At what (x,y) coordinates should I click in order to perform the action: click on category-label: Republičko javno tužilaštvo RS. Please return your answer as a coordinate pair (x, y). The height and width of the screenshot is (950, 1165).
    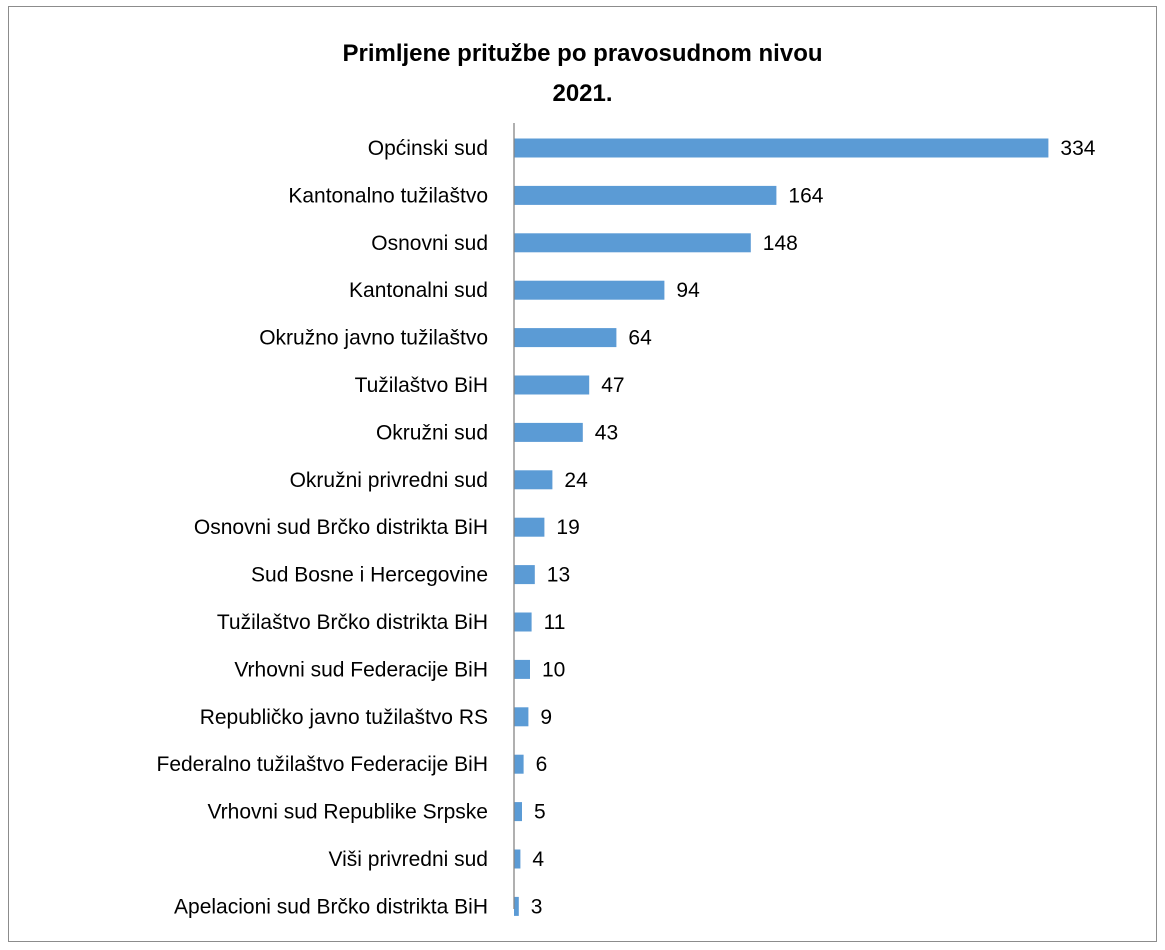
    Looking at the image, I should click on (344, 717).